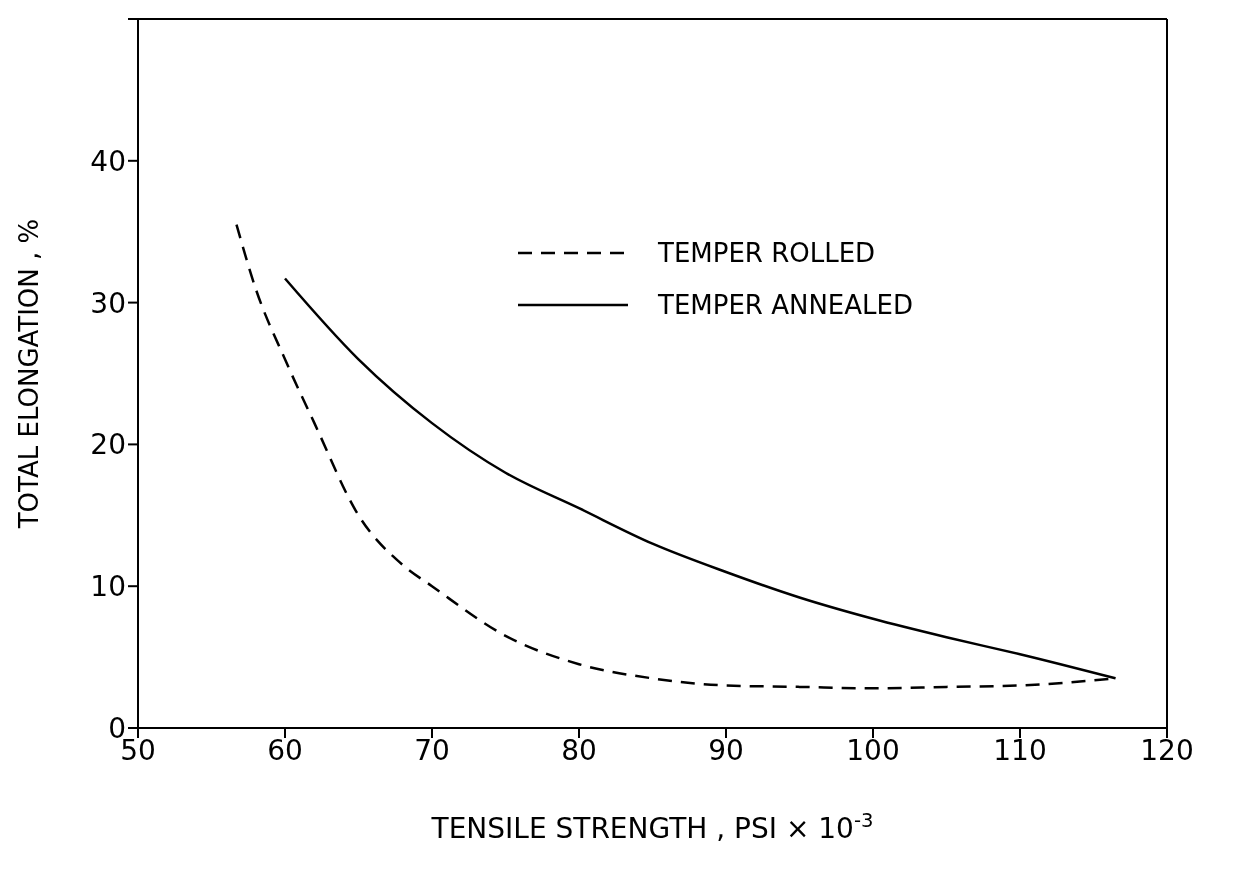 The image size is (1234, 873). Describe the element at coordinates (108, 587) in the screenshot. I see `y-tick-label: 10` at that location.